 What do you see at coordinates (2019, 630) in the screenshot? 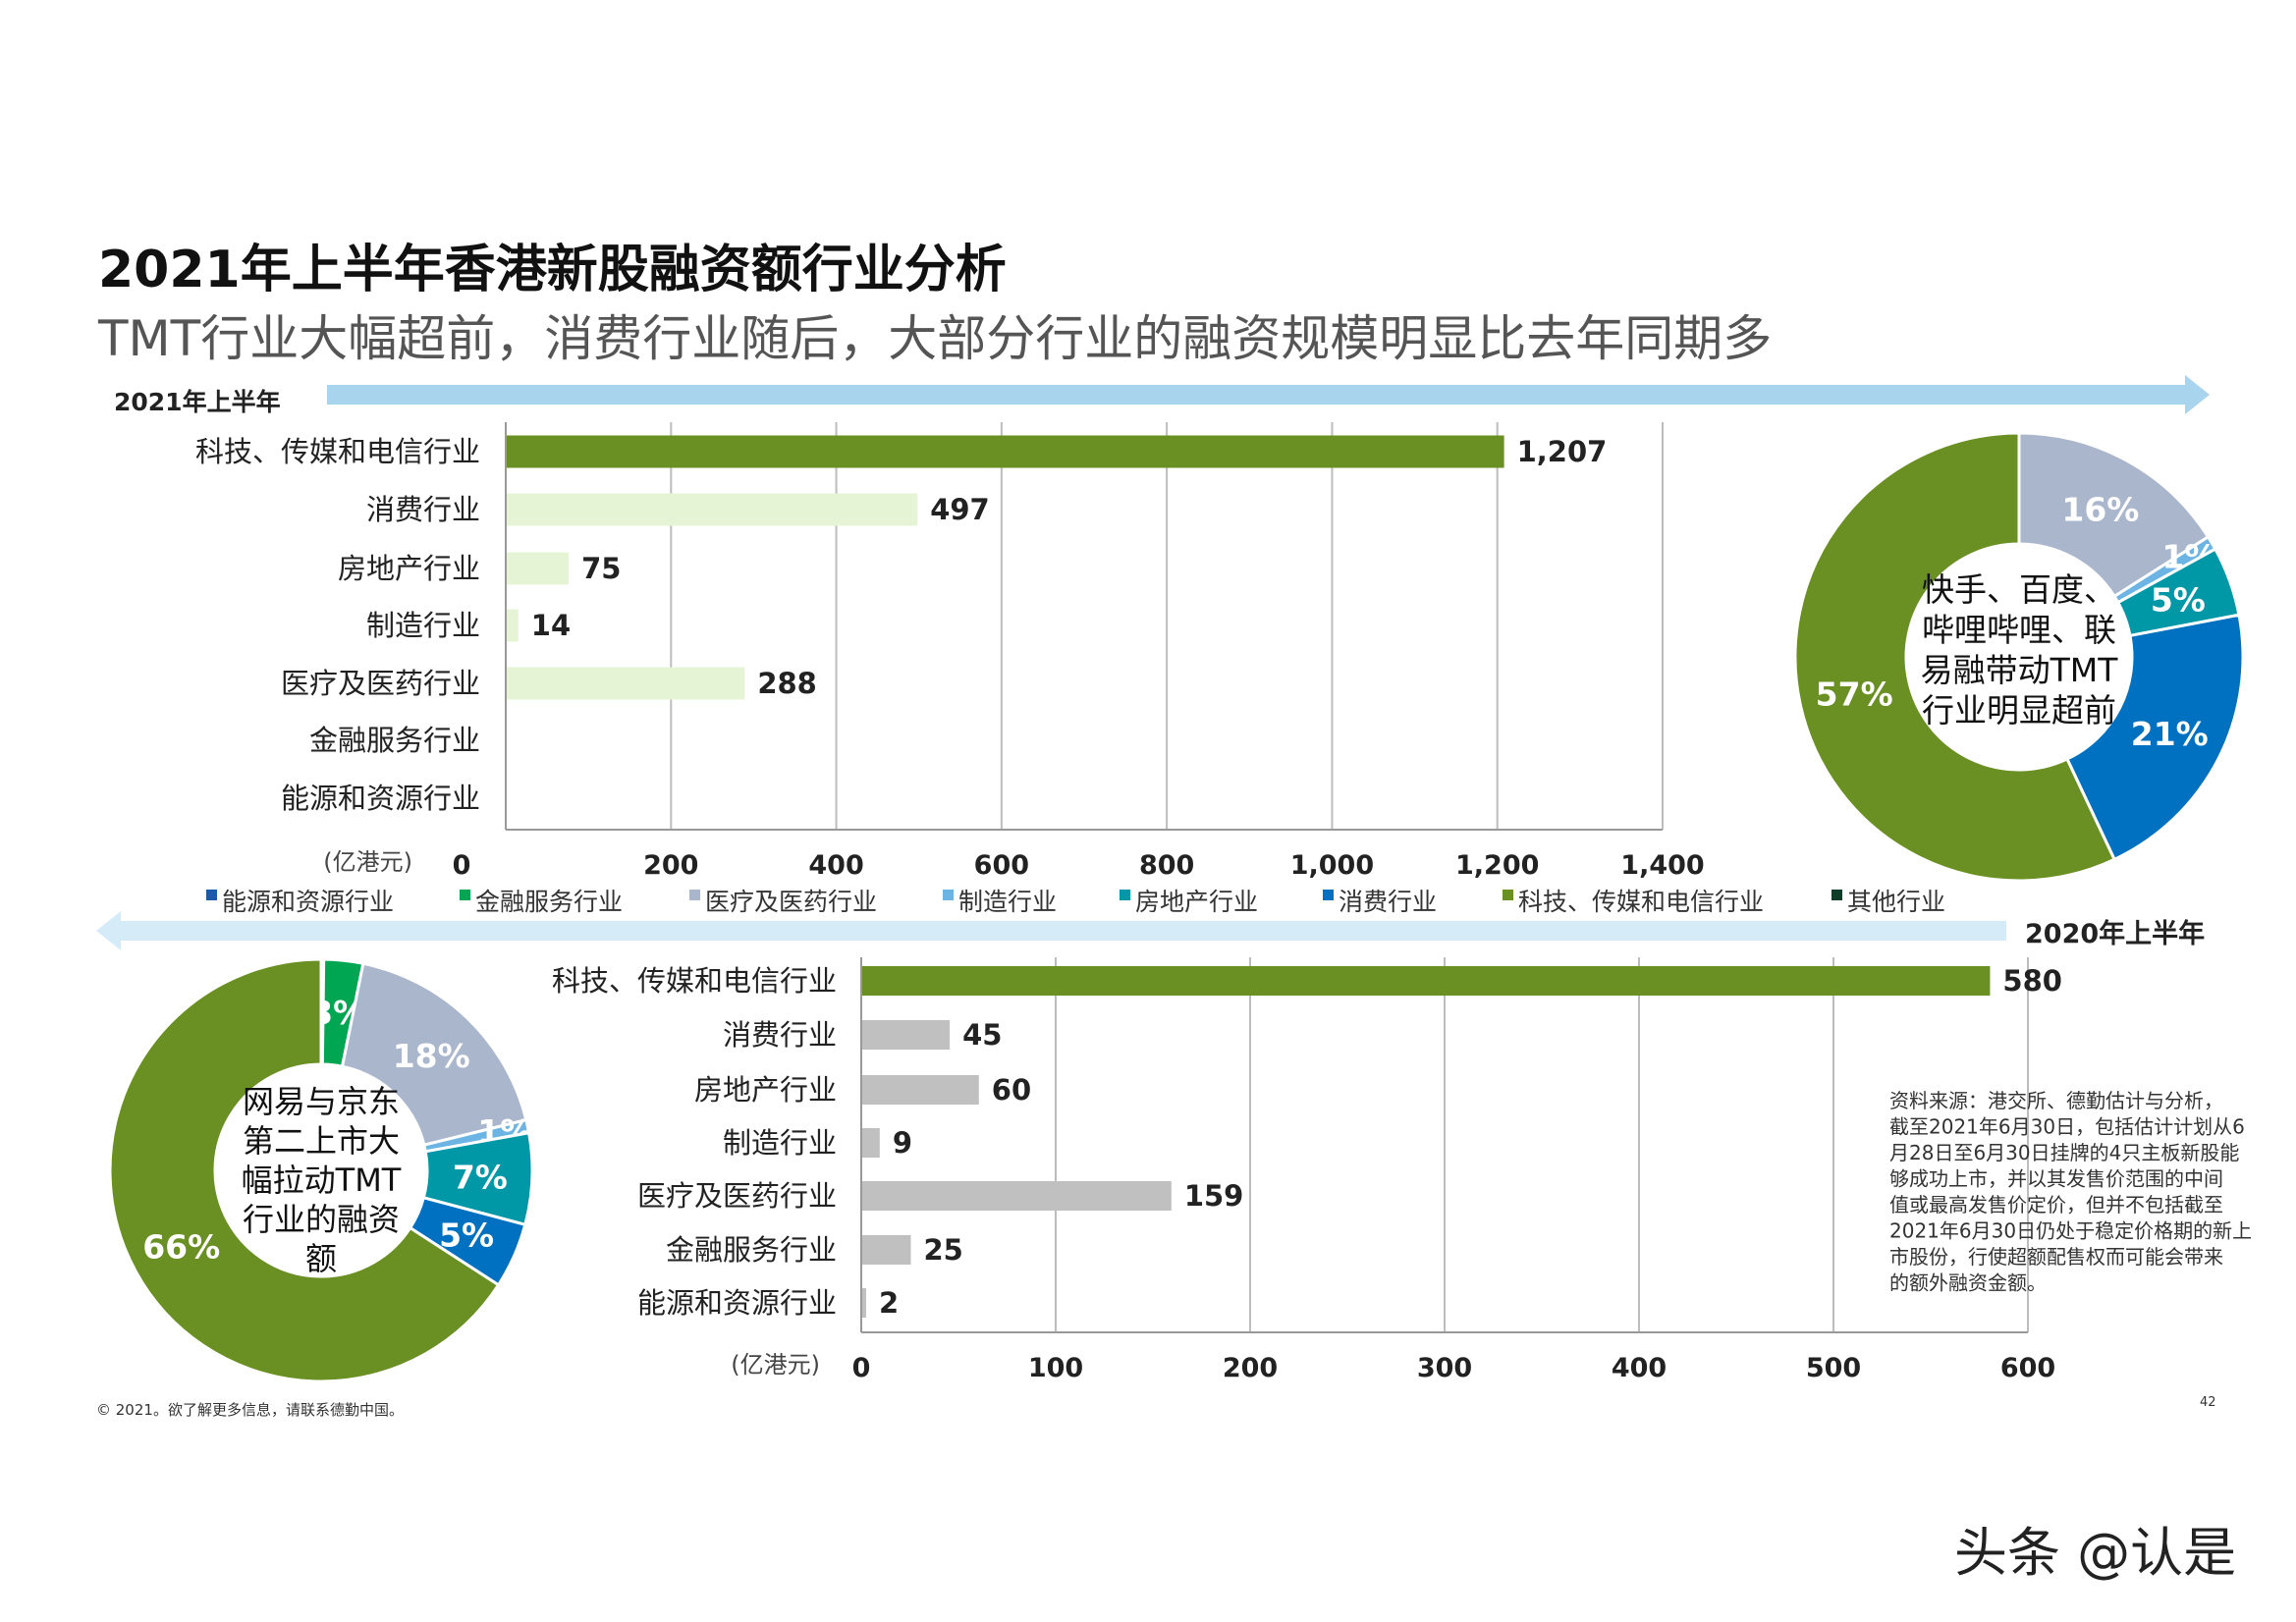
I see `donut-center-text: 哔哩哔哩、联` at bounding box center [2019, 630].